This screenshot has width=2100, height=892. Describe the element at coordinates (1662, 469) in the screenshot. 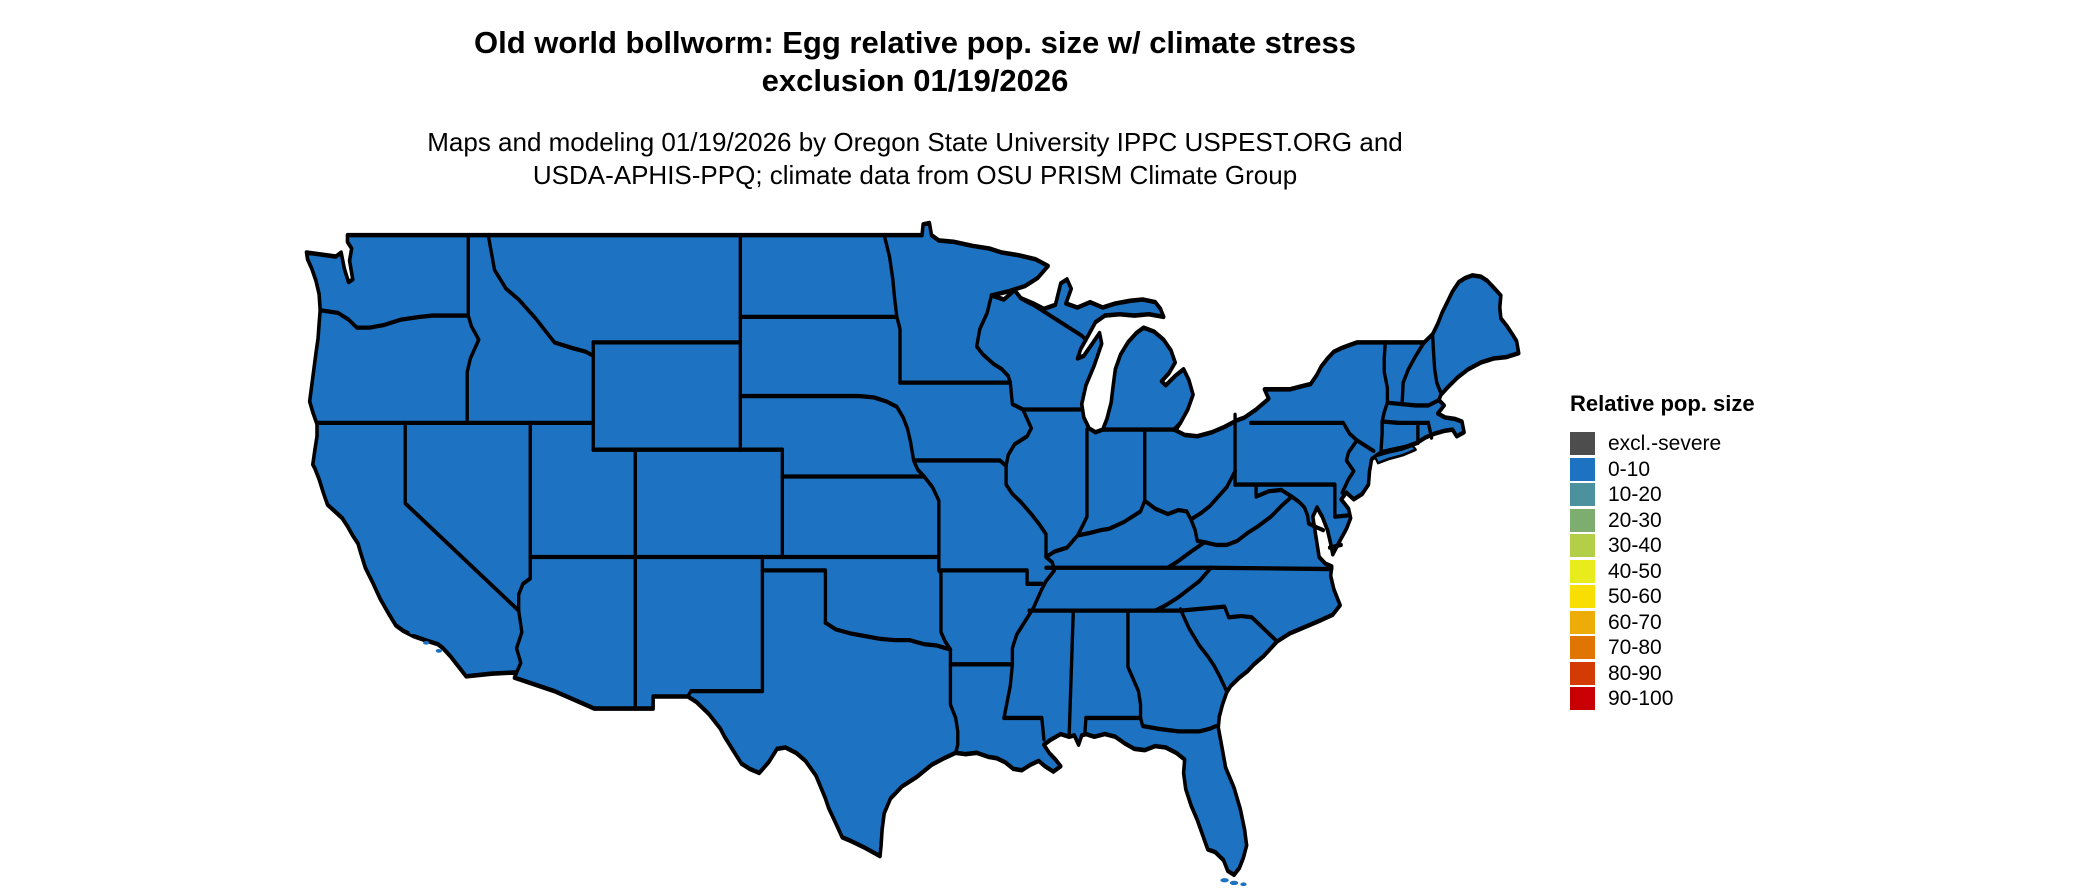

I see `legend-item: 0-10` at that location.